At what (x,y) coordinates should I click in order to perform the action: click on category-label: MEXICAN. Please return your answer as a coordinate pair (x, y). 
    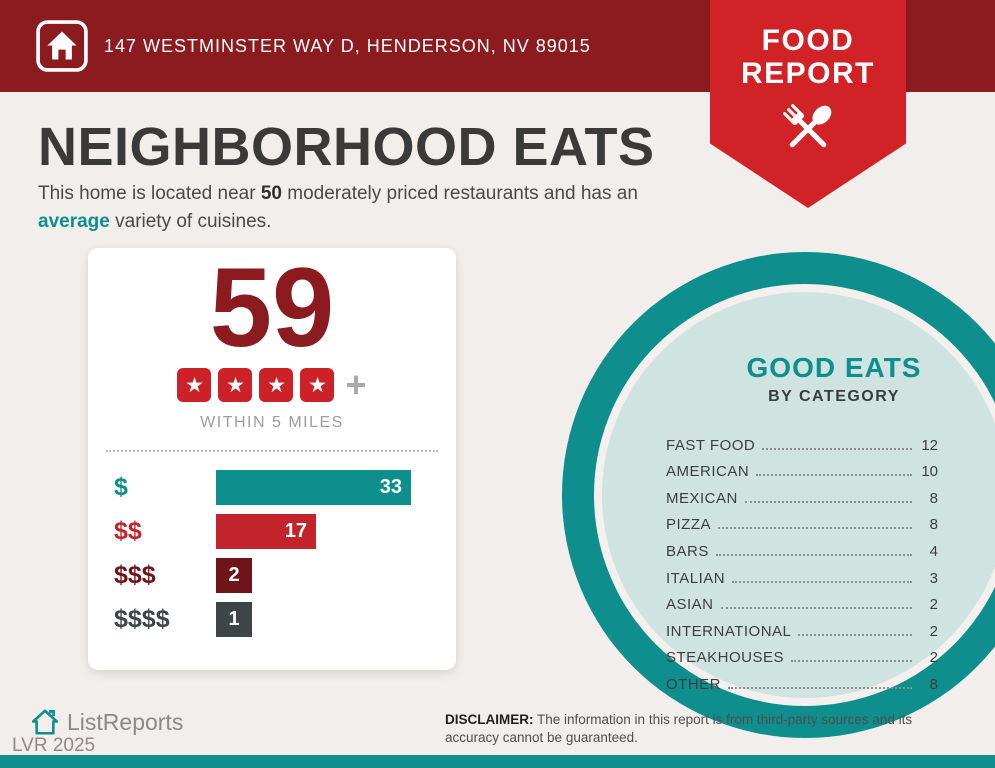
    Looking at the image, I should click on (702, 498).